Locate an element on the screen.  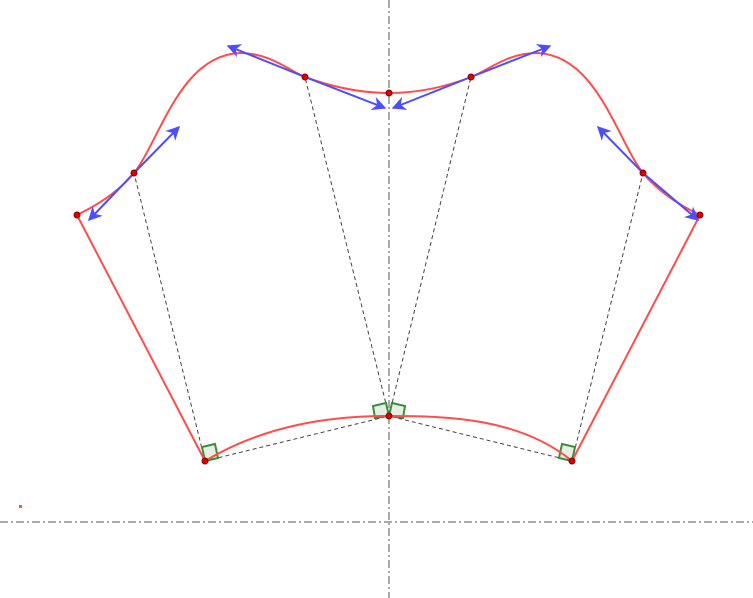
point-g is located at coordinates (700, 215).